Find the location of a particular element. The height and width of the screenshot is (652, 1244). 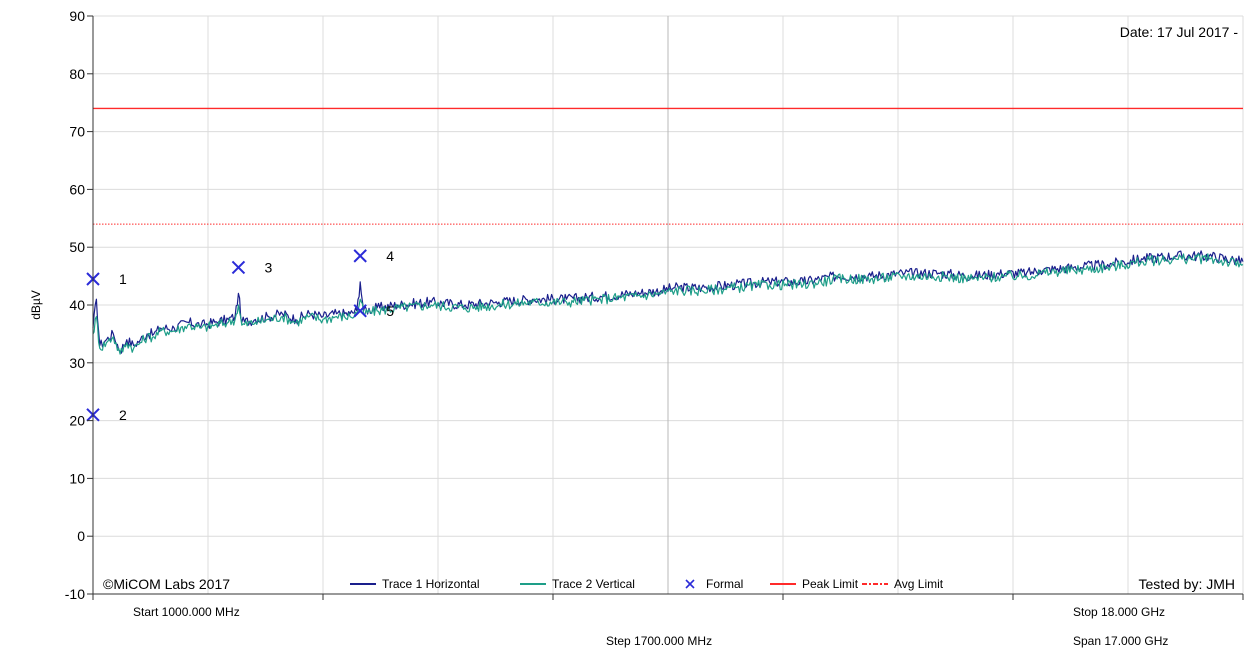

y-tick-label: 80 is located at coordinates (77, 74).